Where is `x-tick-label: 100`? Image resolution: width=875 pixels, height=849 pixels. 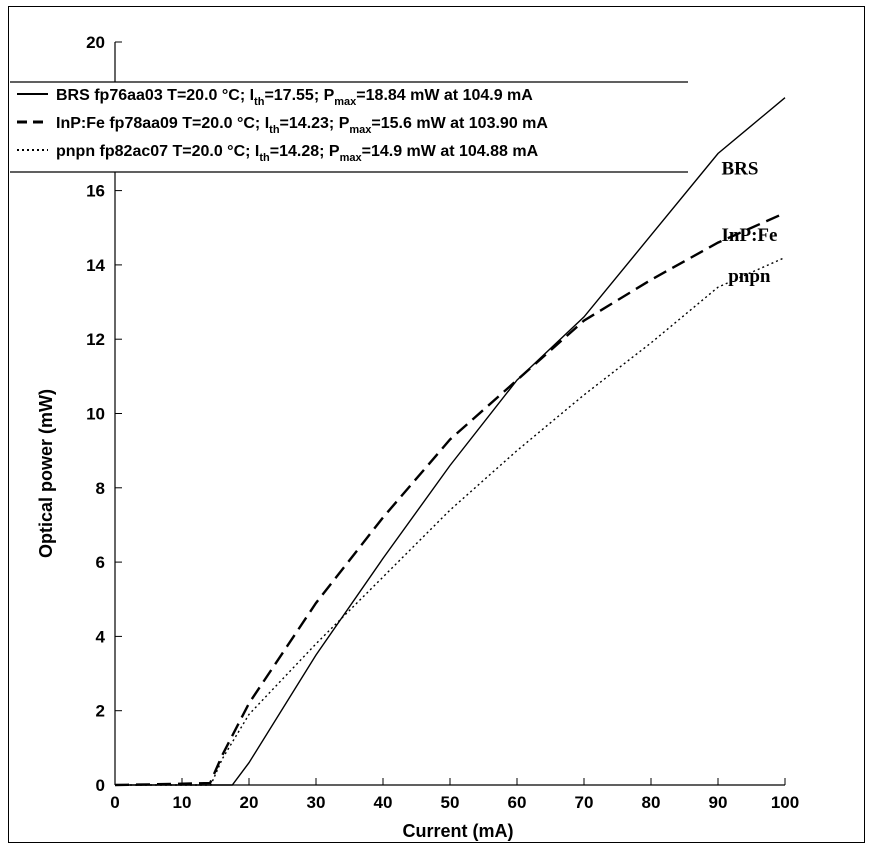
x-tick-label: 100 is located at coordinates (785, 802).